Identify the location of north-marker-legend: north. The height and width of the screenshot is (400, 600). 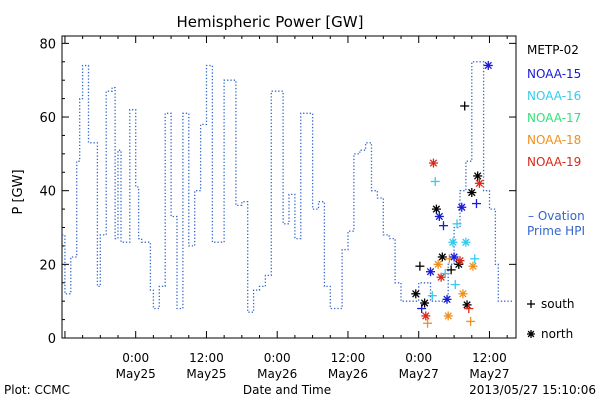
(550, 334).